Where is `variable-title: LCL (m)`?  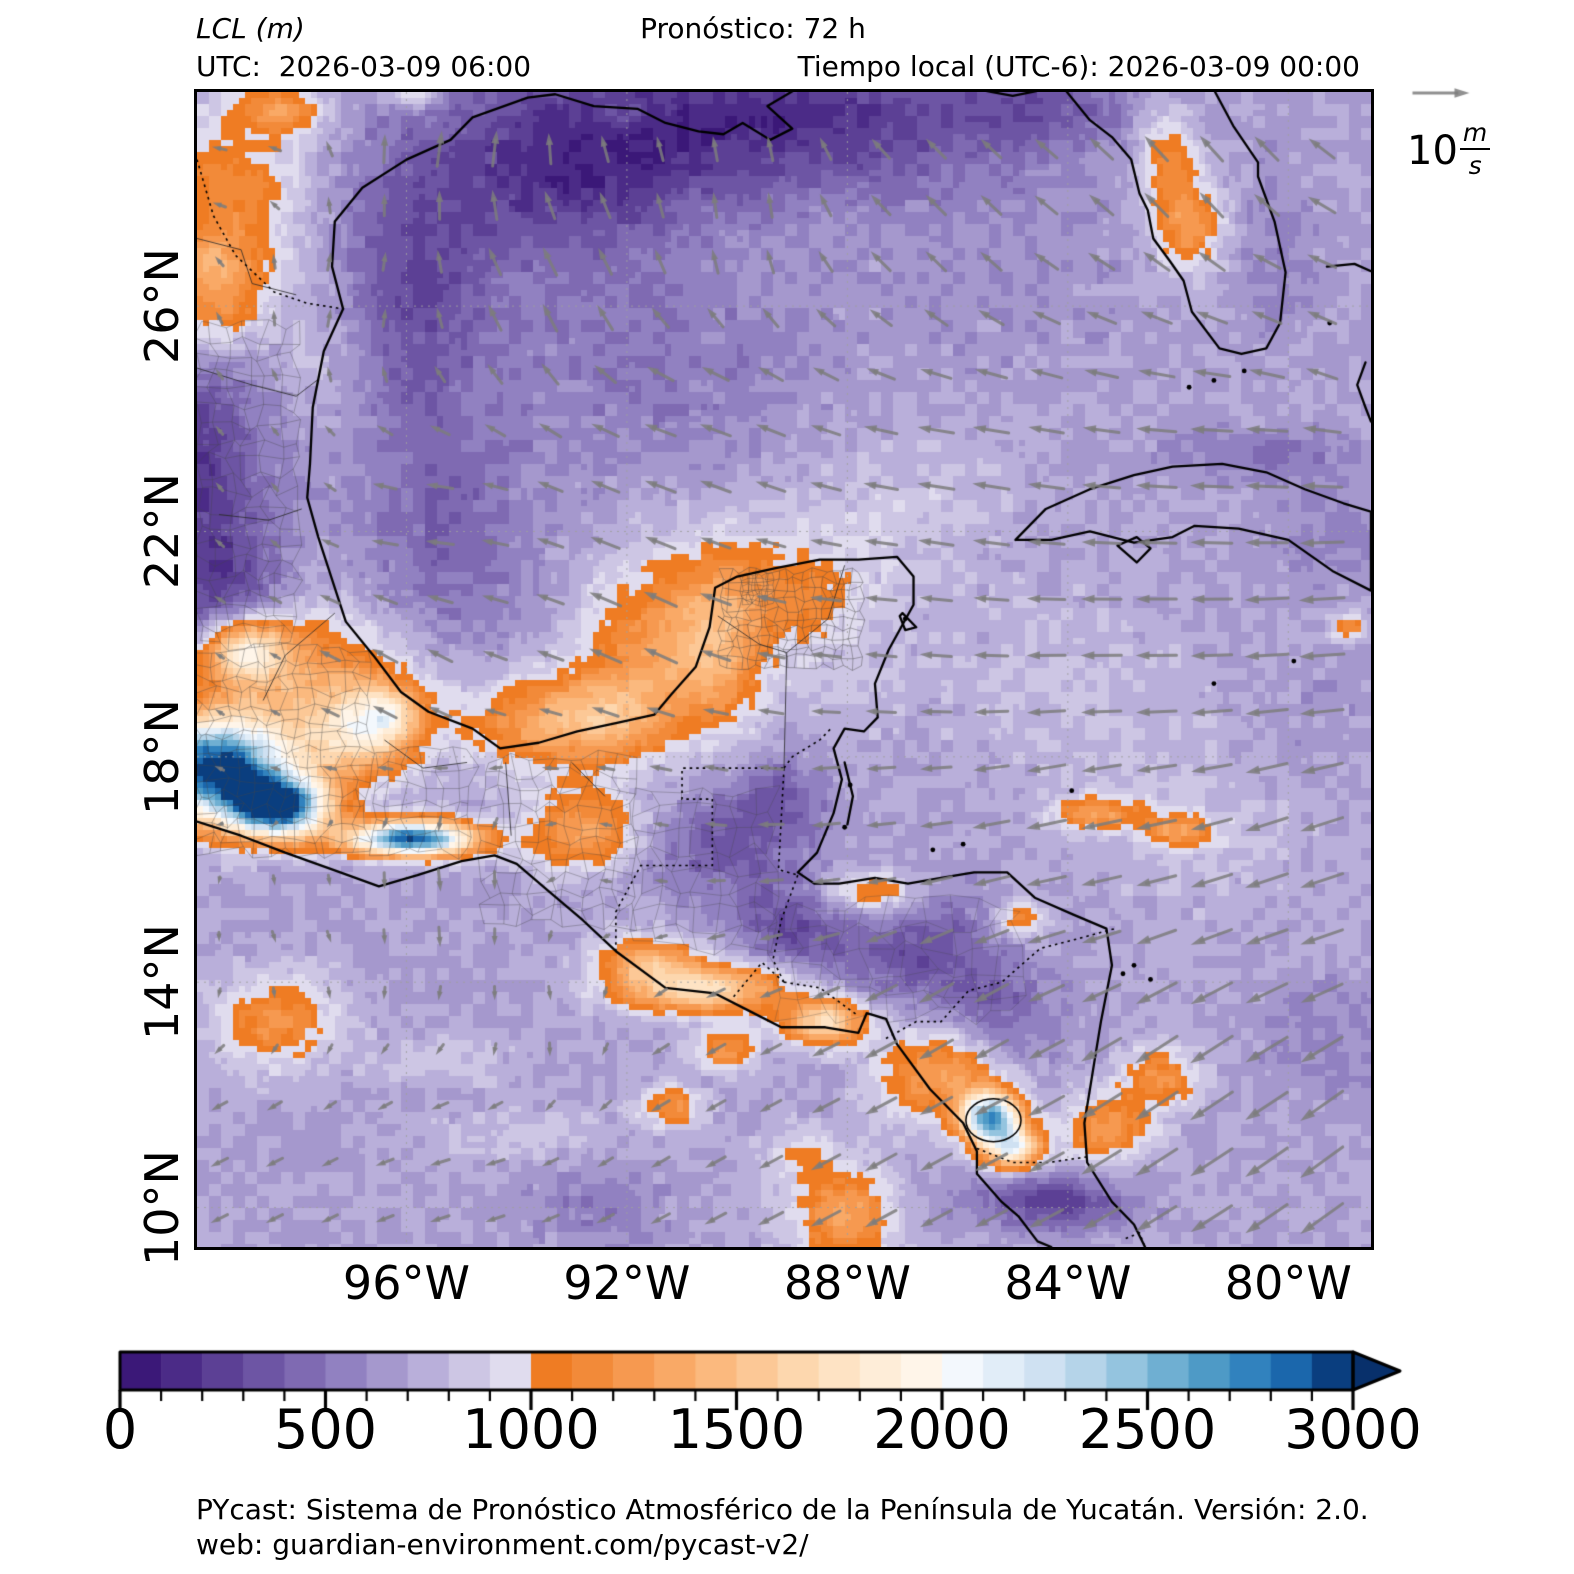
variable-title: LCL (m) is located at coordinates (250, 28).